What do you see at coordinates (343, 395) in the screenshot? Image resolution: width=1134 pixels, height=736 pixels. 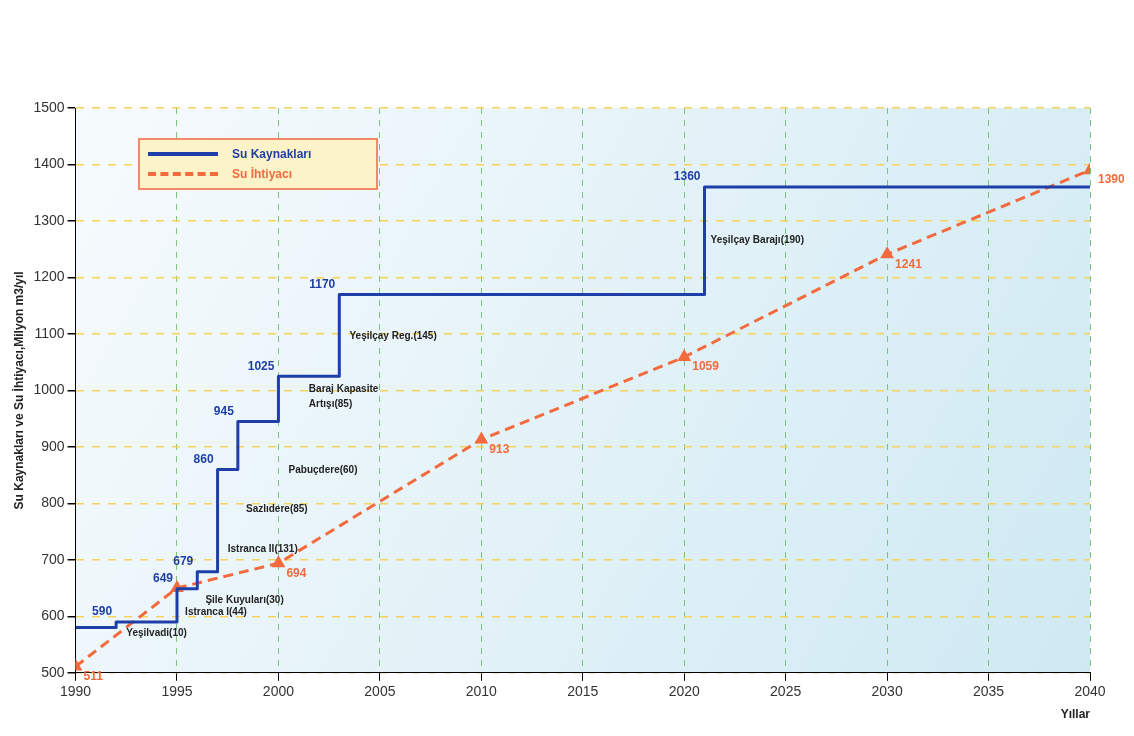 I see `annotation: Baraj Kapasite Artışı(85)` at bounding box center [343, 395].